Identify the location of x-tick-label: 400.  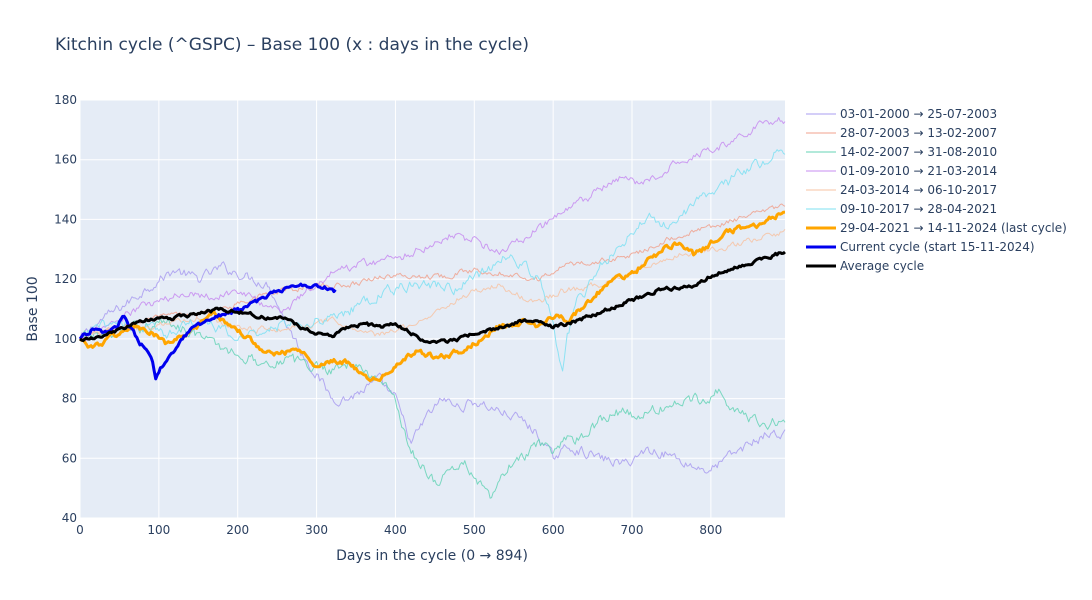
(395, 530).